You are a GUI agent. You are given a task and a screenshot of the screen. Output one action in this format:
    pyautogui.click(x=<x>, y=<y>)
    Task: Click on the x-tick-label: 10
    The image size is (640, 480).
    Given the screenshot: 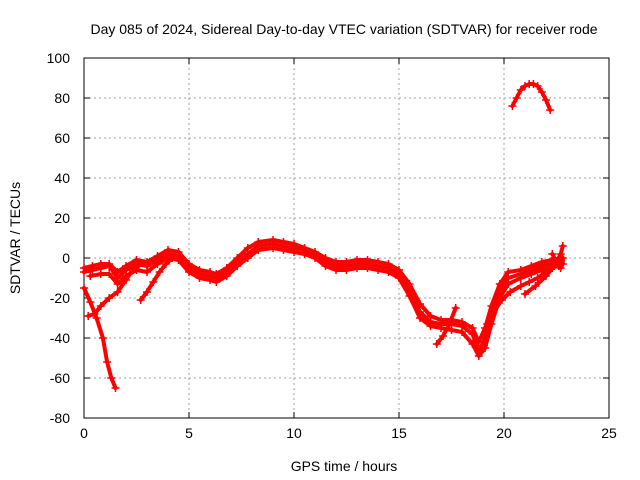 What is the action you would take?
    pyautogui.click(x=294, y=433)
    